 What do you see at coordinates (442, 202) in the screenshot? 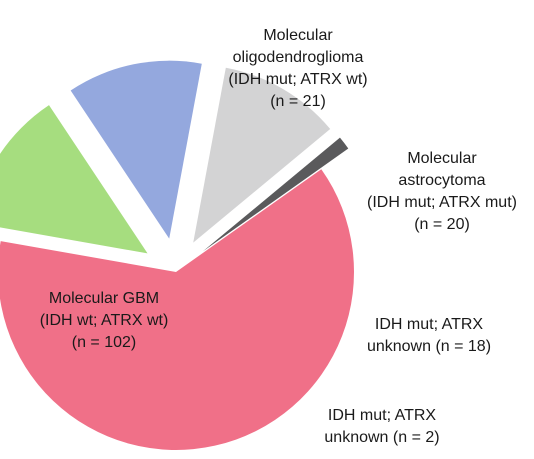
I see `slice-label-1-line-2: (IDH mut; ATRX mut)` at bounding box center [442, 202].